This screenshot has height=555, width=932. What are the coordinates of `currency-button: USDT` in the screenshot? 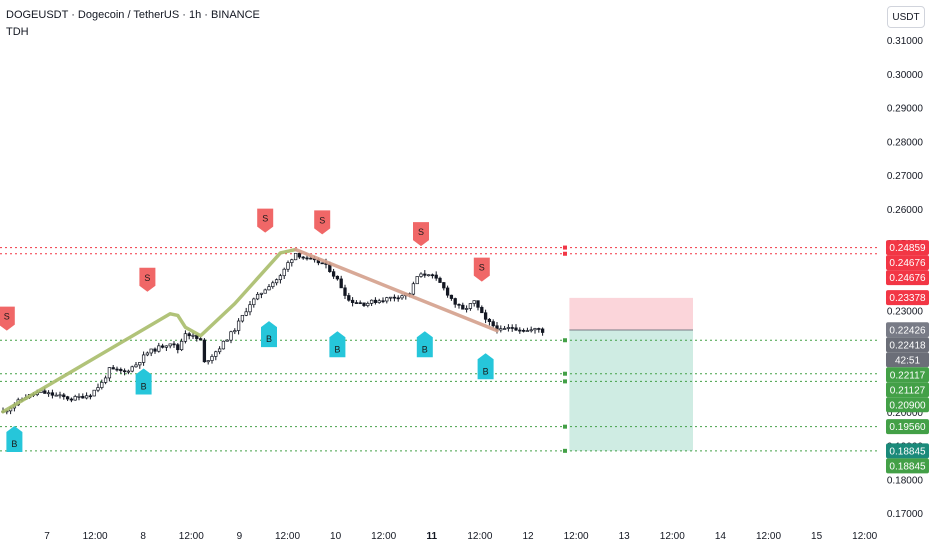 It's located at (906, 17).